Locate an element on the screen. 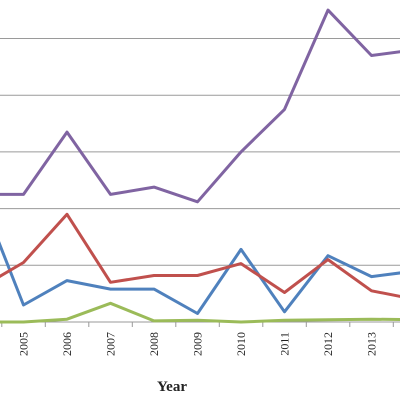  x-tick-label: 2007 is located at coordinates (111, 344).